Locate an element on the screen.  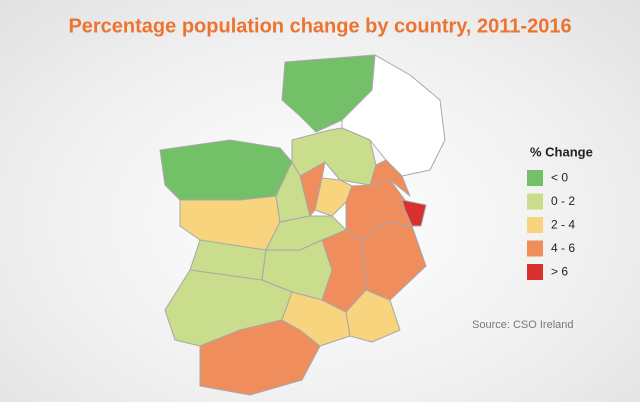
legend-label: > 6 is located at coordinates (559, 272).